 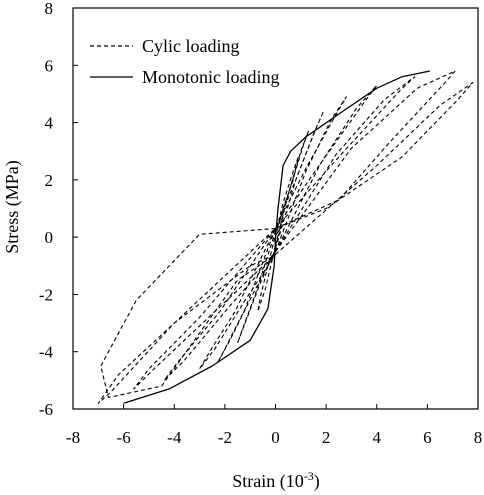 I want to click on y-tick-label: 8, so click(x=49, y=9).